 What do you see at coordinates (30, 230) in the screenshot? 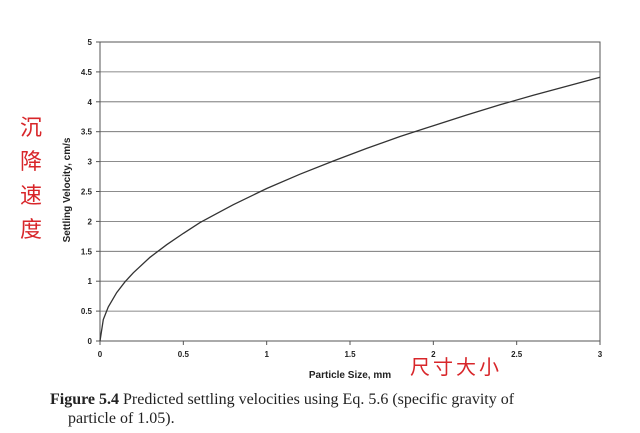
I see `hw-char: 度` at bounding box center [30, 230].